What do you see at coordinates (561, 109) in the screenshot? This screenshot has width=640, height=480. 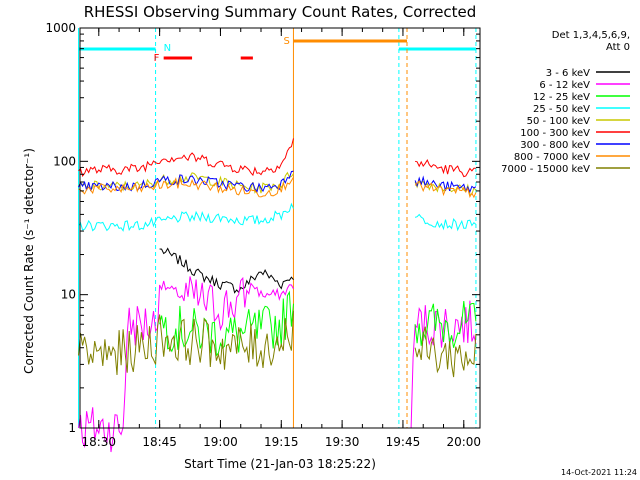 I see `legend-entry-label: 25 - 50 keV` at bounding box center [561, 109].